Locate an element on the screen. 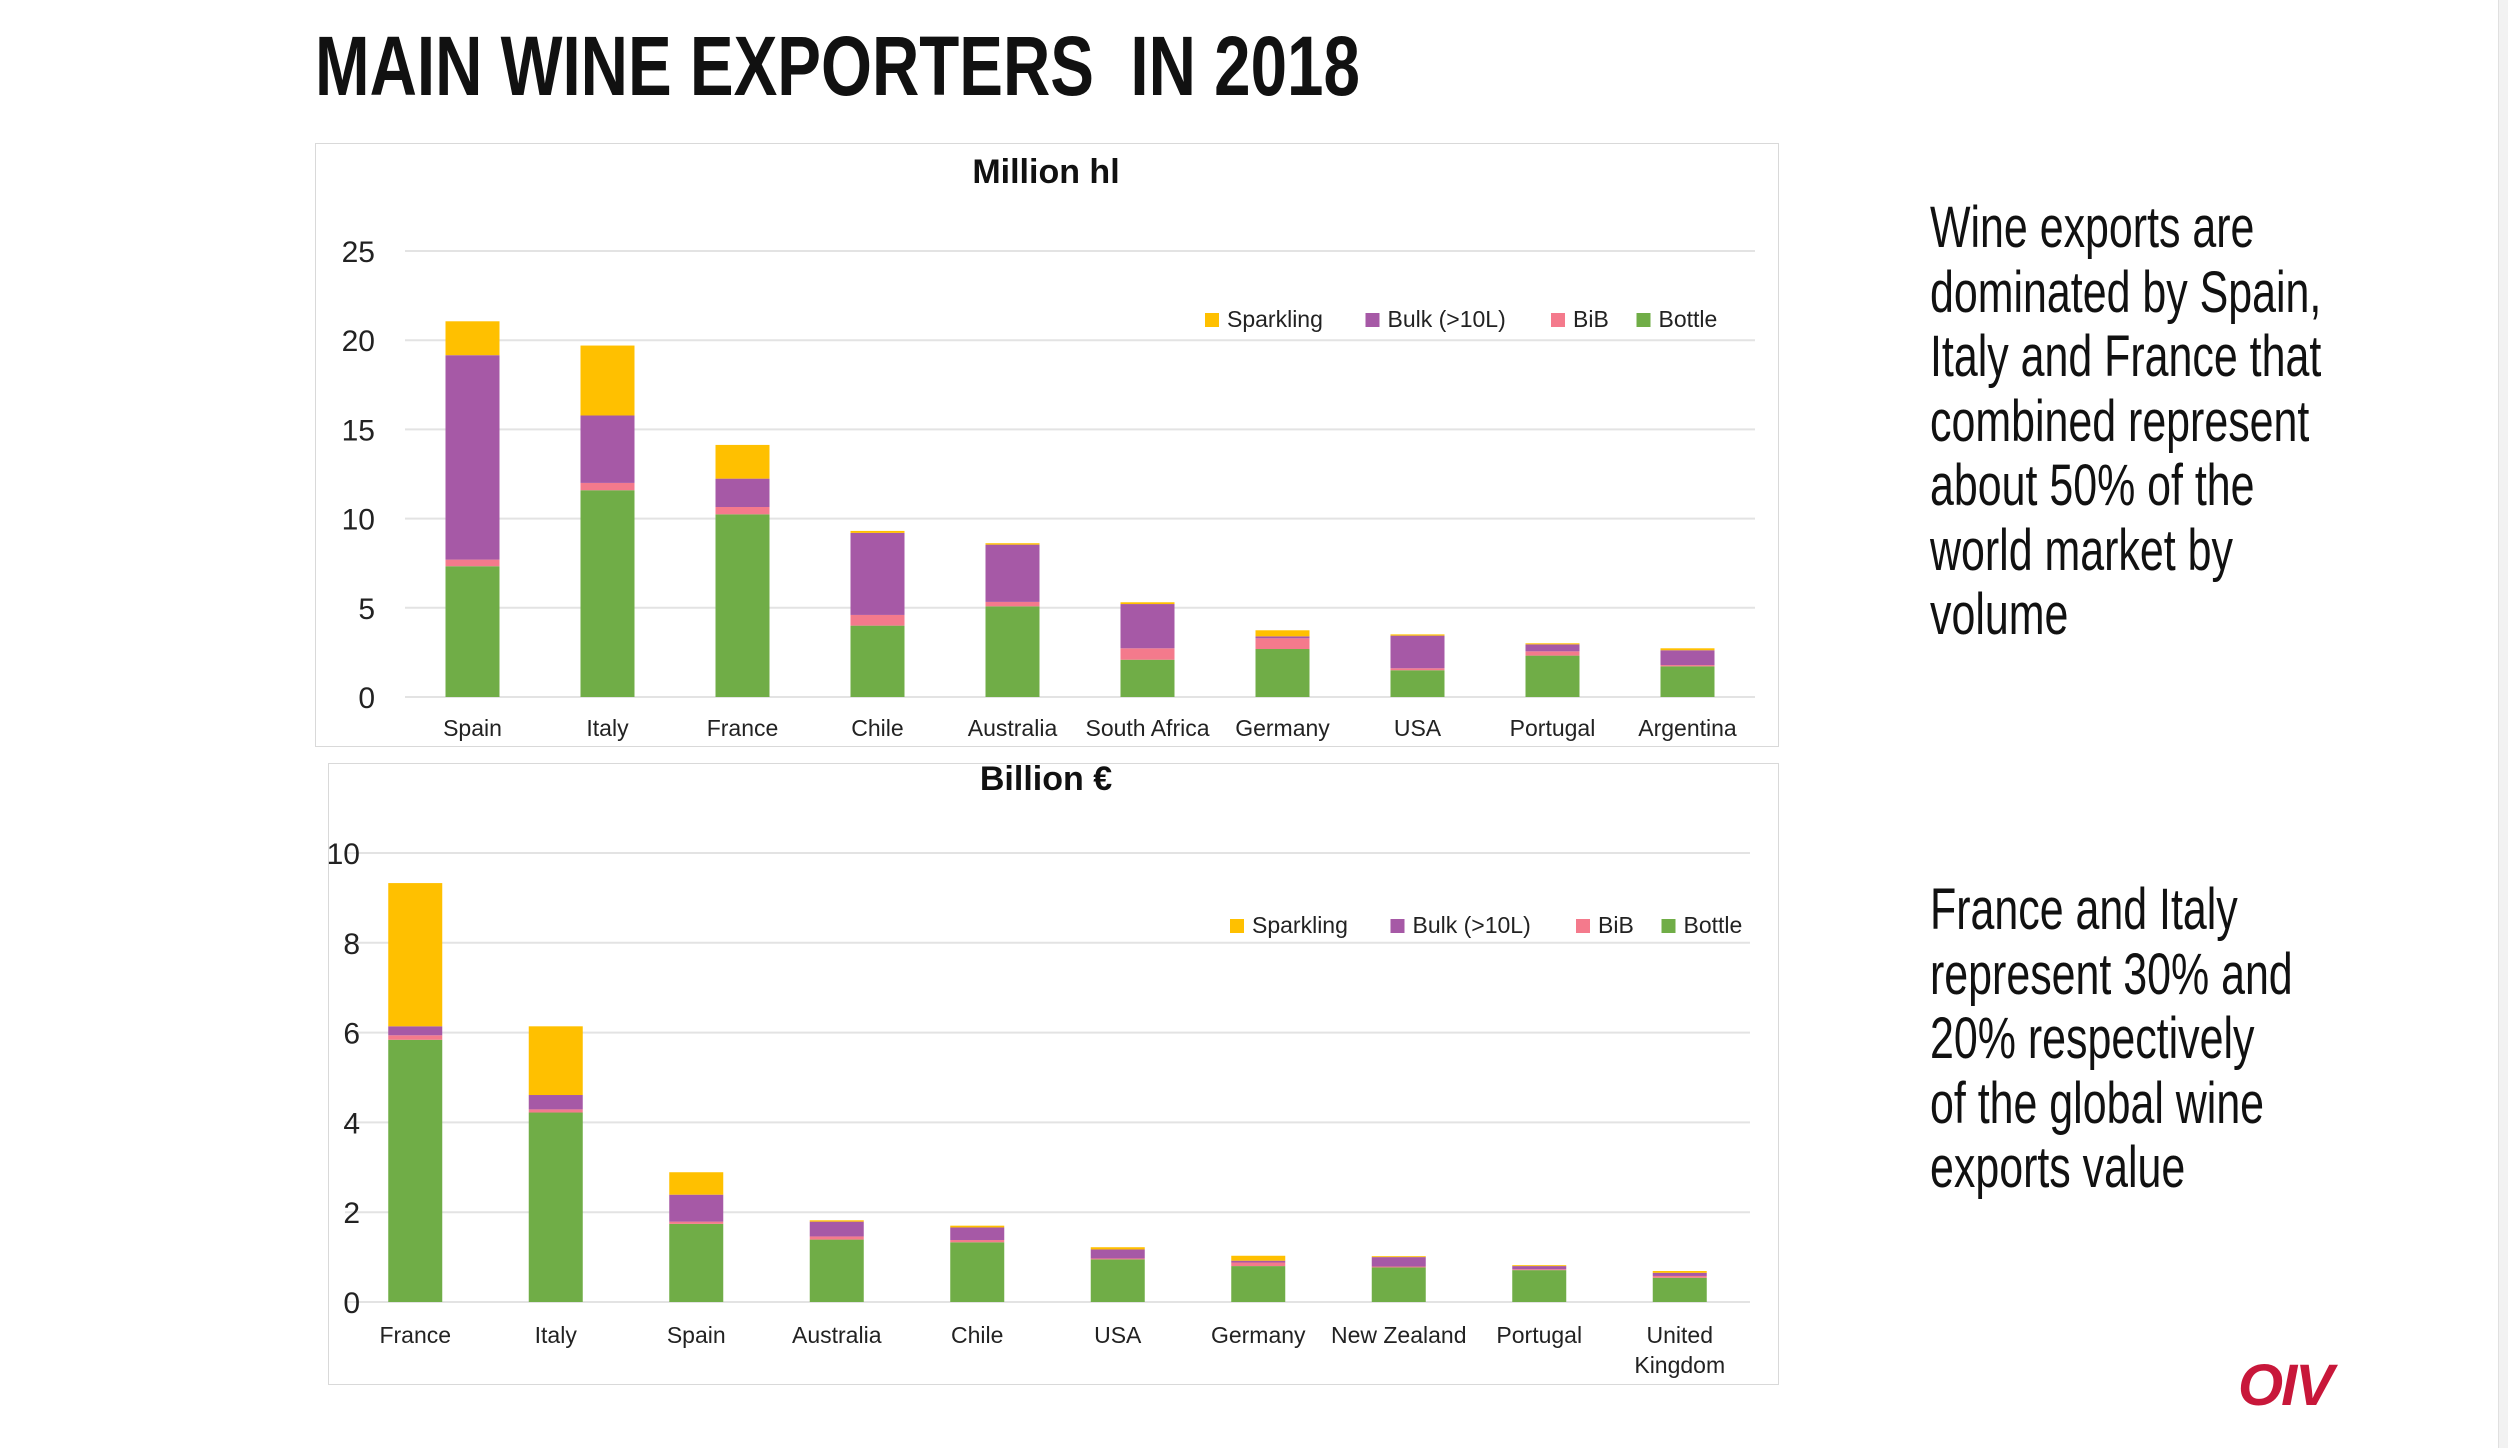  commentary-line: exports value is located at coordinates (2058, 1167).